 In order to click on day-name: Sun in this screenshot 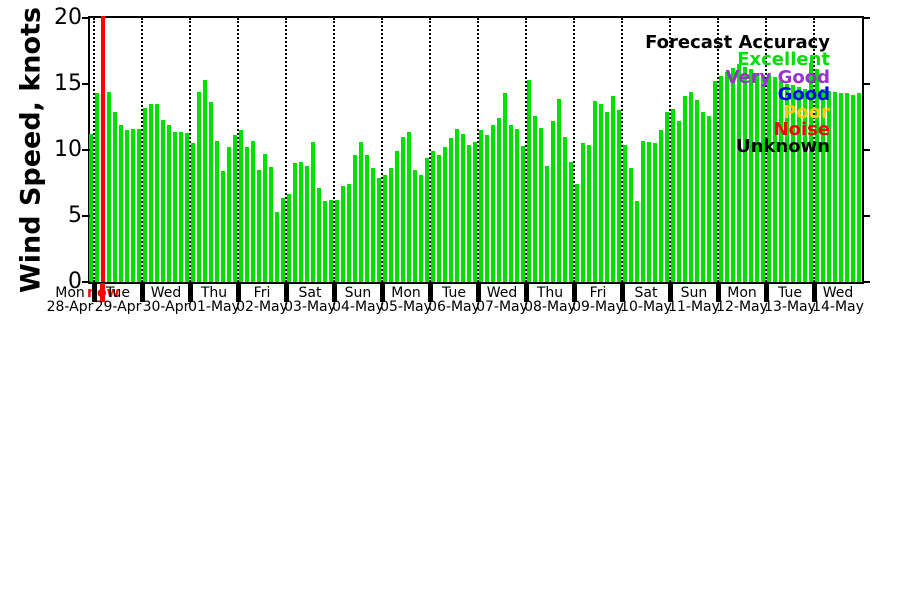, I will do `click(694, 293)`.